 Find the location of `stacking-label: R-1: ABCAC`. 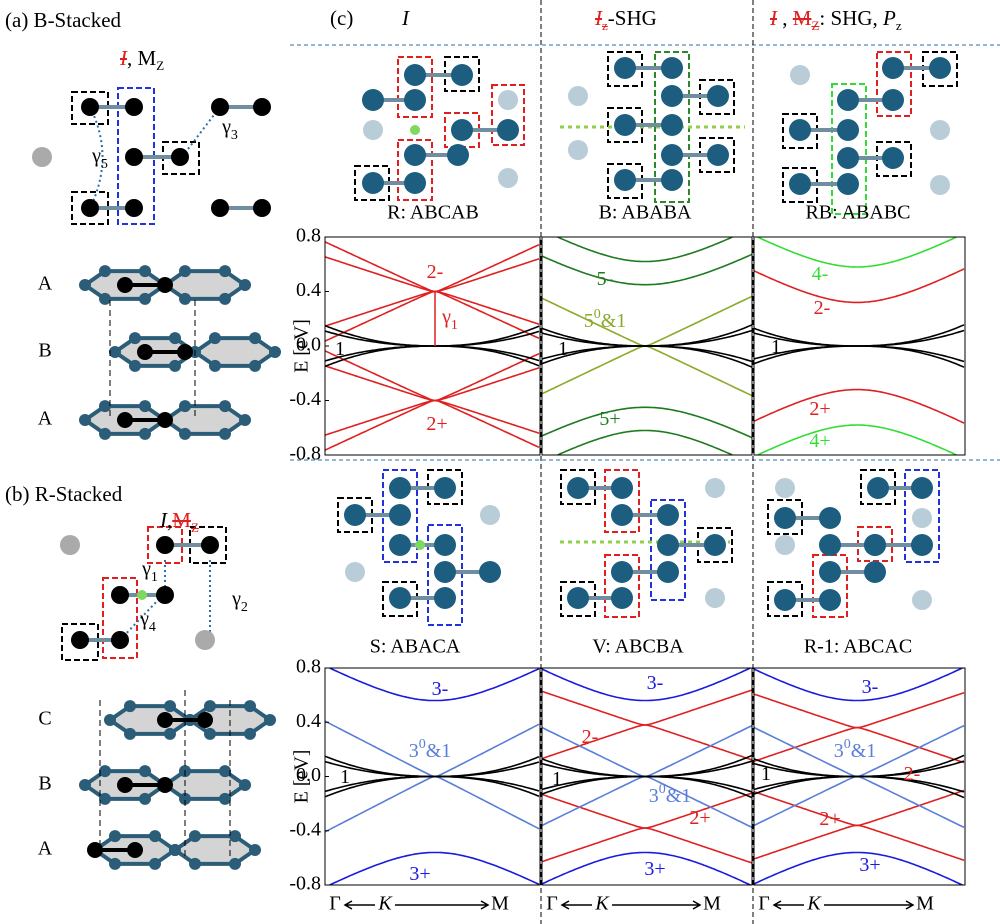

stacking-label: R-1: ABCAC is located at coordinates (858, 647).